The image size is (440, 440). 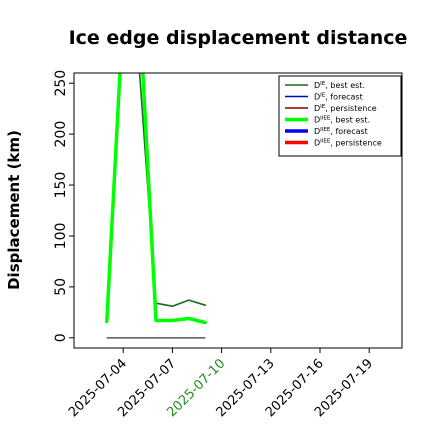 I want to click on legend-label: DIIEE, best est., so click(x=342, y=120).